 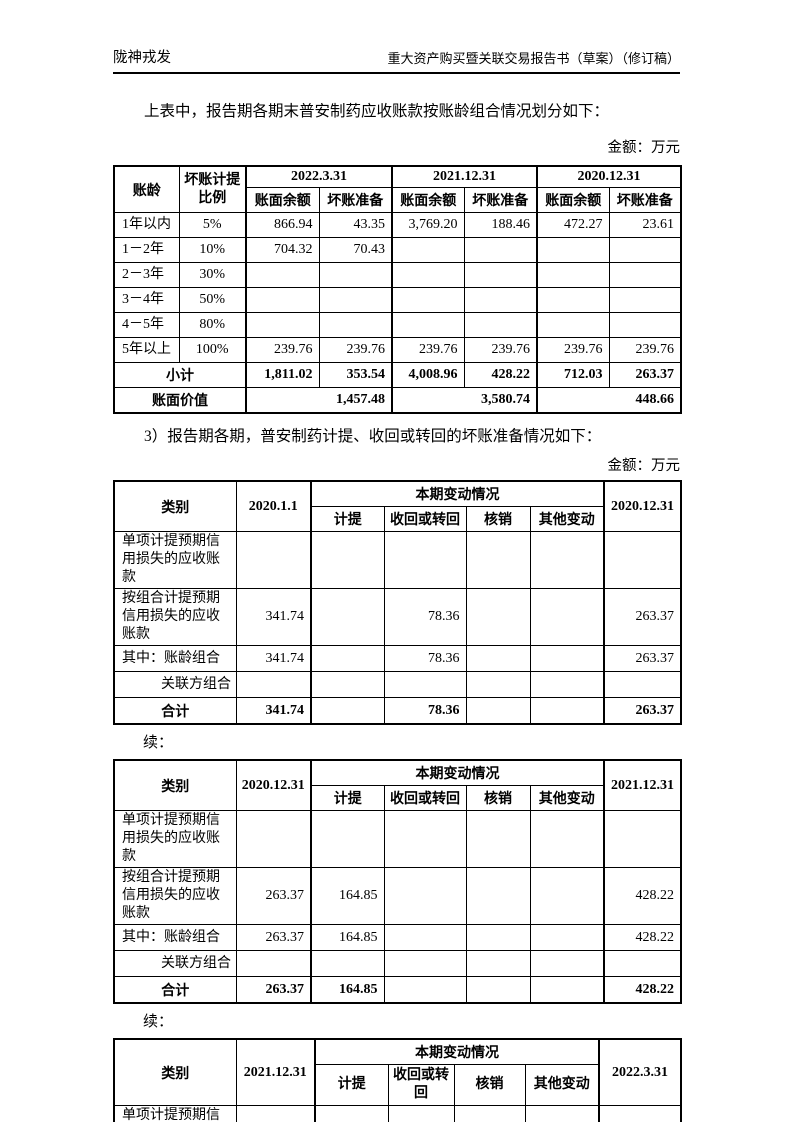 What do you see at coordinates (319, 400) in the screenshot?
I see `table-cell: 1,457.48` at bounding box center [319, 400].